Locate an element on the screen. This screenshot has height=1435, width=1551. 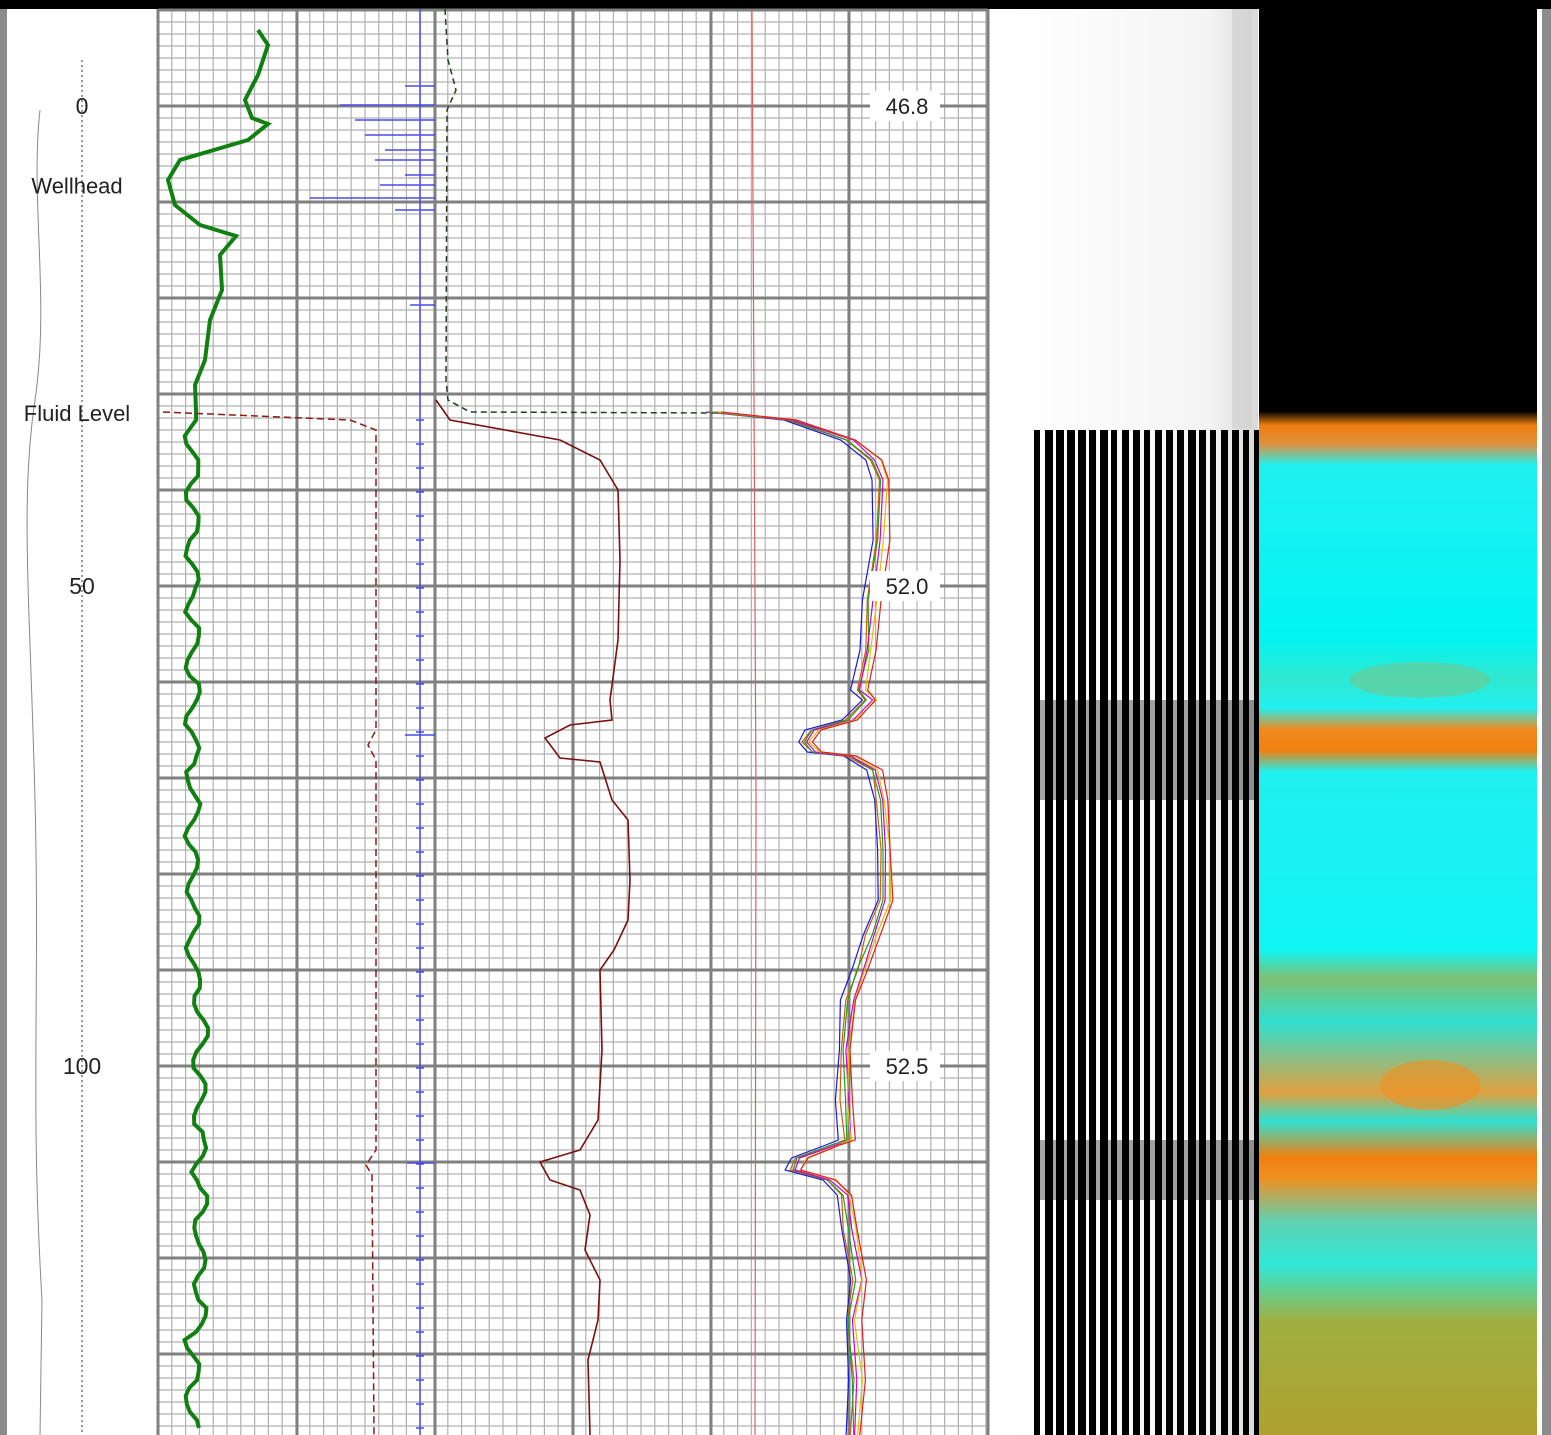
top-border is located at coordinates (775, 4).